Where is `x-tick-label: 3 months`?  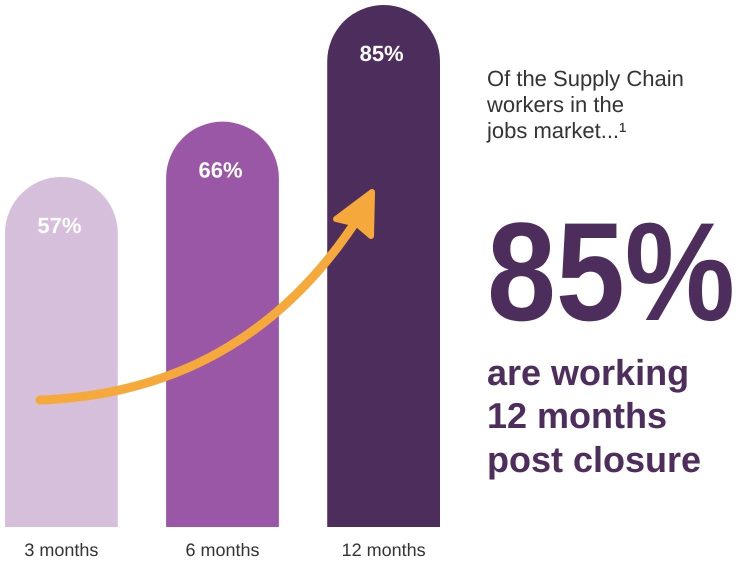
x-tick-label: 3 months is located at coordinates (61, 550).